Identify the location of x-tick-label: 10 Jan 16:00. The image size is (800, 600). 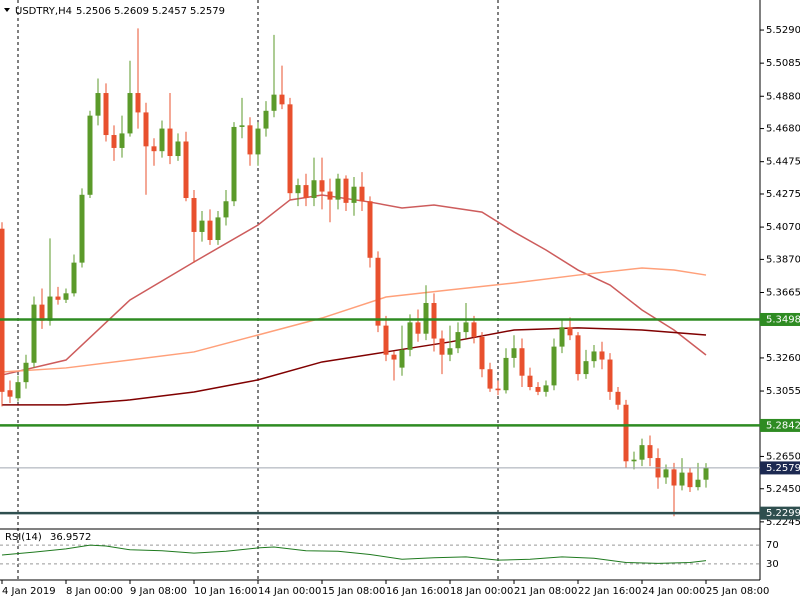
(225, 591).